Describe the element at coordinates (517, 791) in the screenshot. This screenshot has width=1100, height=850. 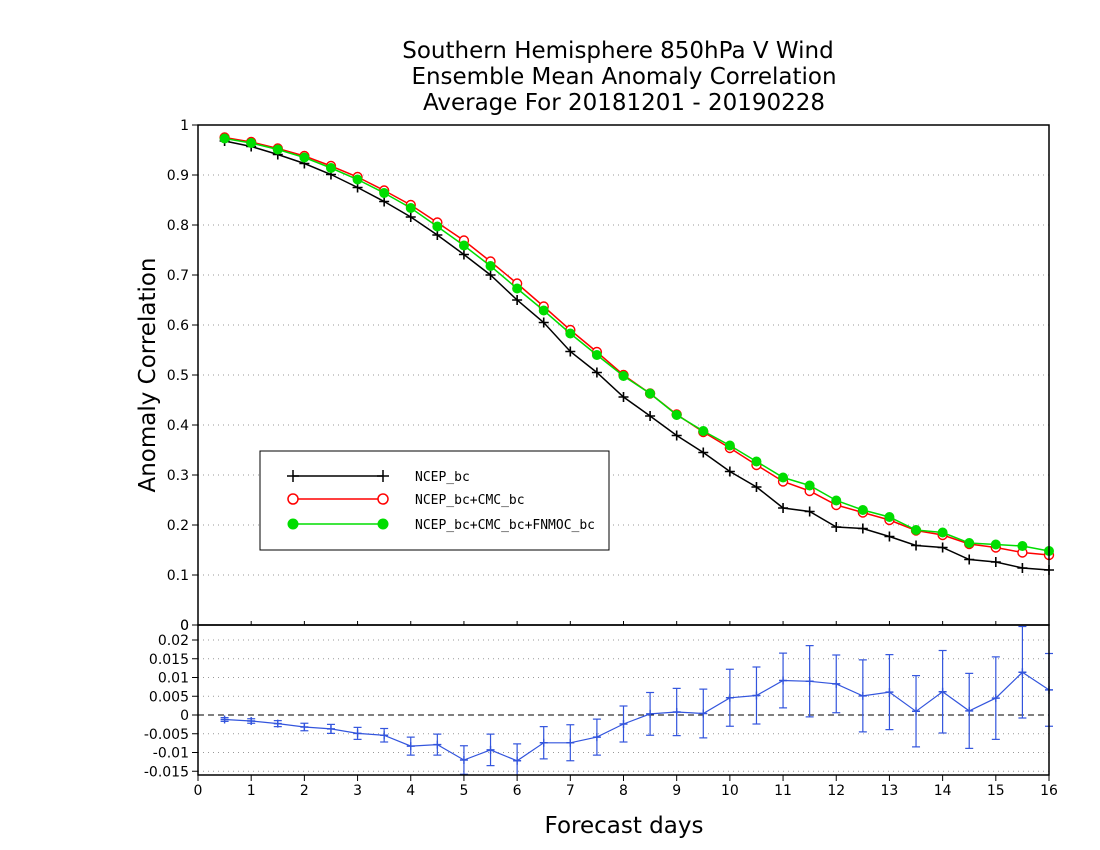
I see `x-tick-label: 6` at that location.